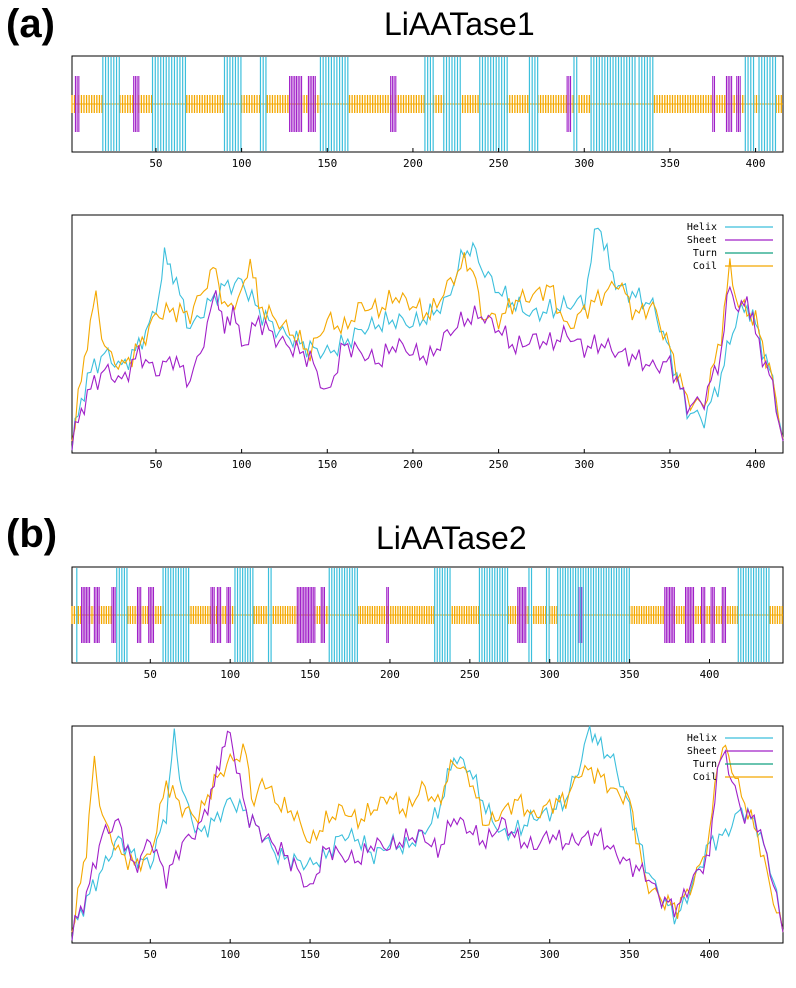 The height and width of the screenshot is (988, 796). What do you see at coordinates (155, 163) in the screenshot?
I see `map-xtick-label-0-50: 50` at bounding box center [155, 163].